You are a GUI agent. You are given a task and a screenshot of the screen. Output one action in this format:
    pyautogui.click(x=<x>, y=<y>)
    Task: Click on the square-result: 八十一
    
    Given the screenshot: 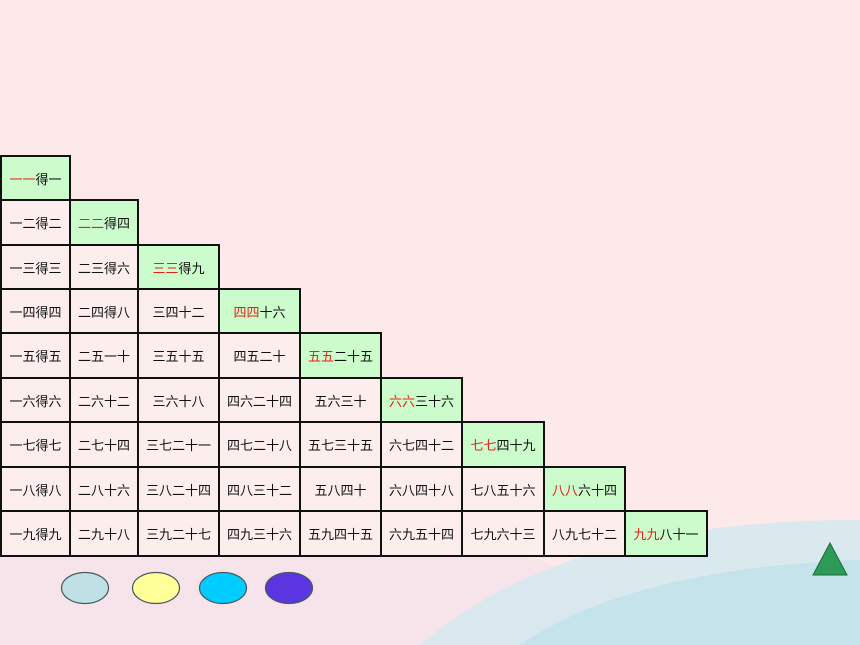 What is the action you would take?
    pyautogui.click(x=679, y=535)
    